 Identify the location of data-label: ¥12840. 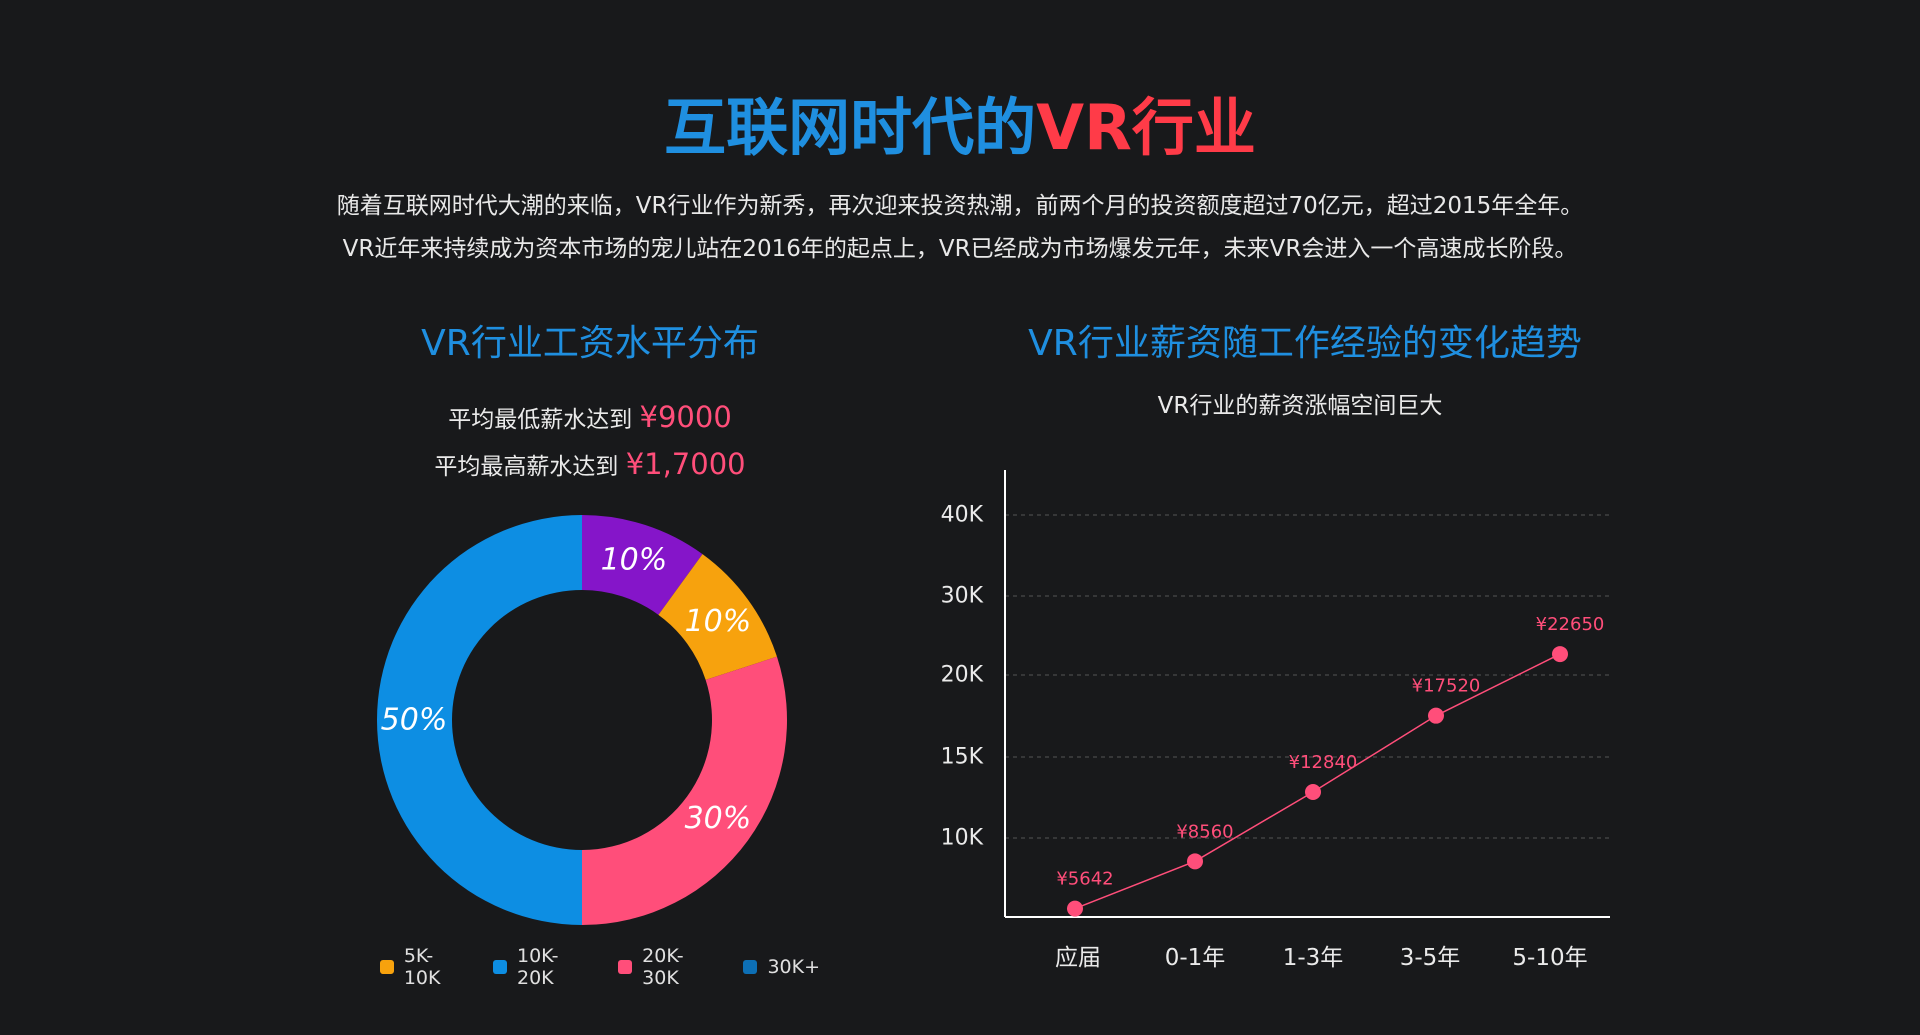
(1323, 762).